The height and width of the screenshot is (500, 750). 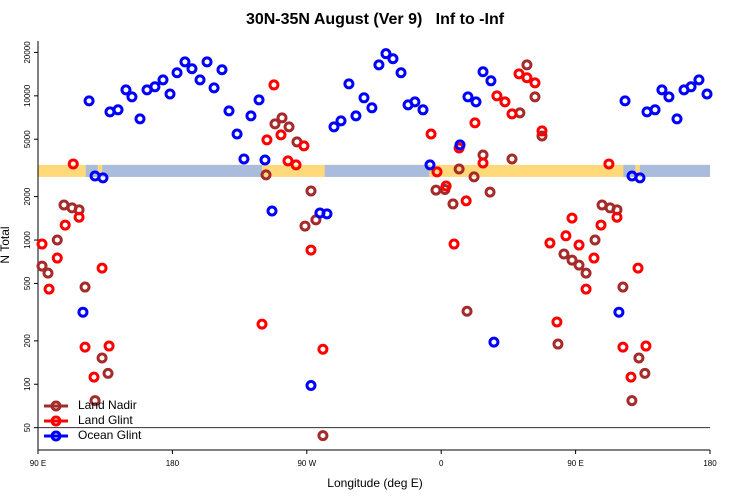 What do you see at coordinates (27, 52) in the screenshot?
I see `y-tick-label: 20000` at bounding box center [27, 52].